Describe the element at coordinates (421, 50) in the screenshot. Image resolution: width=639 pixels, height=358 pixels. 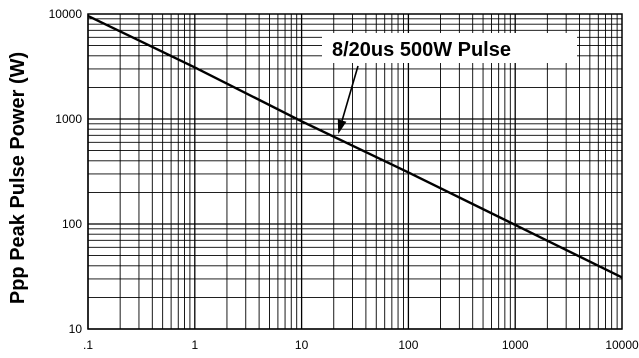
I see `annotation-text: 8/20us 500W Pulse` at that location.